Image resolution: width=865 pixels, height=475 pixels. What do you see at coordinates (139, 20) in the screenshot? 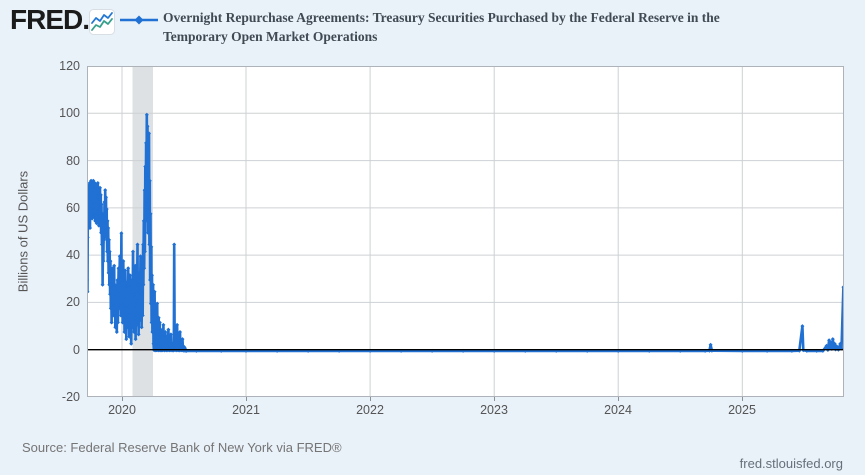
I see `series-legend-marker-icon` at bounding box center [139, 20].